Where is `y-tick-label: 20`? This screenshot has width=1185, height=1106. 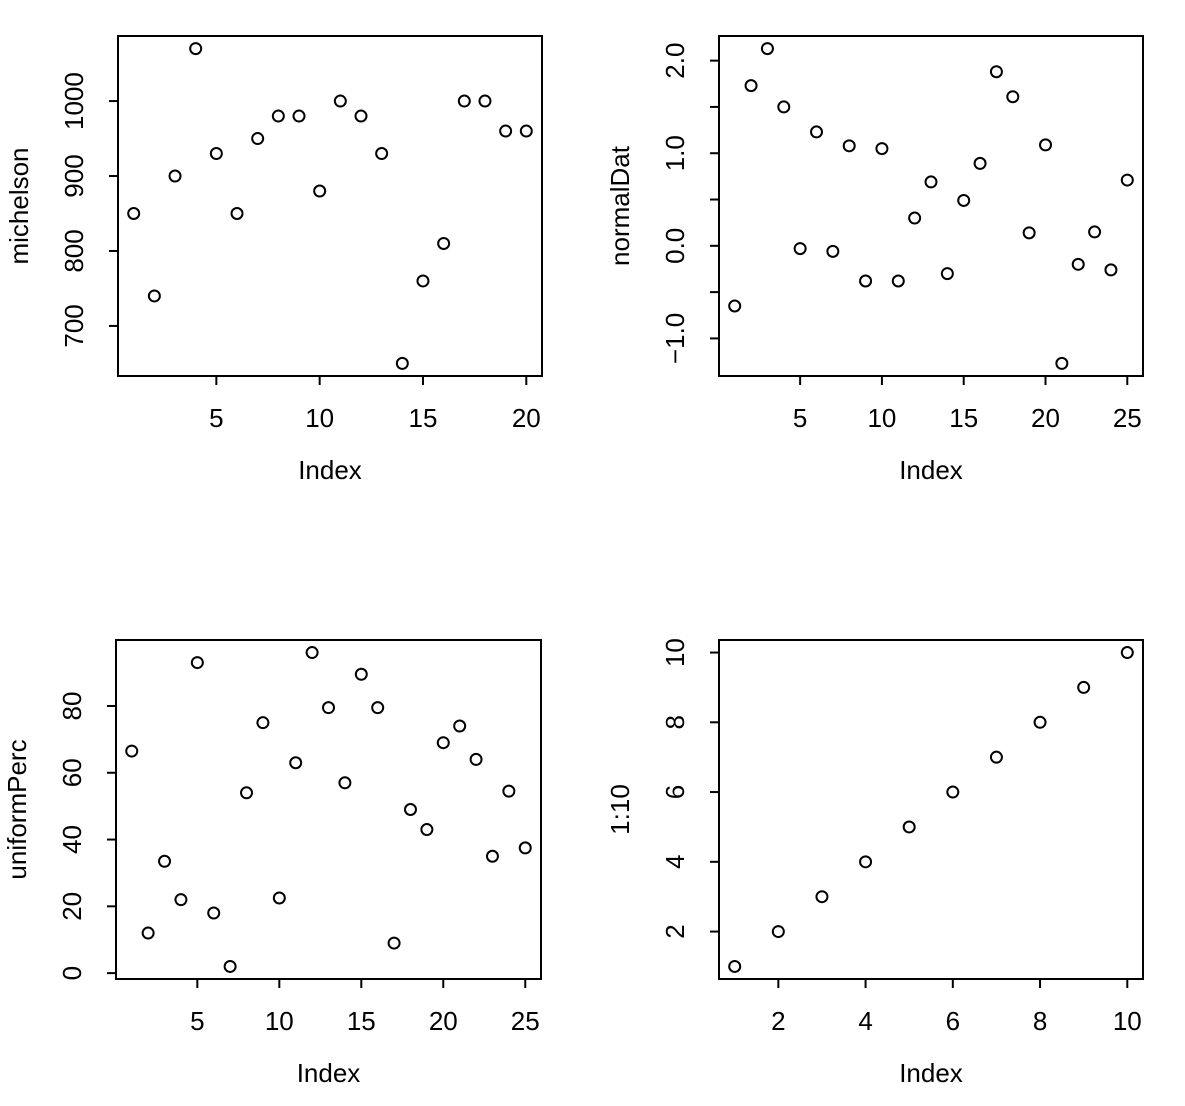
y-tick-label: 20 is located at coordinates (72, 906).